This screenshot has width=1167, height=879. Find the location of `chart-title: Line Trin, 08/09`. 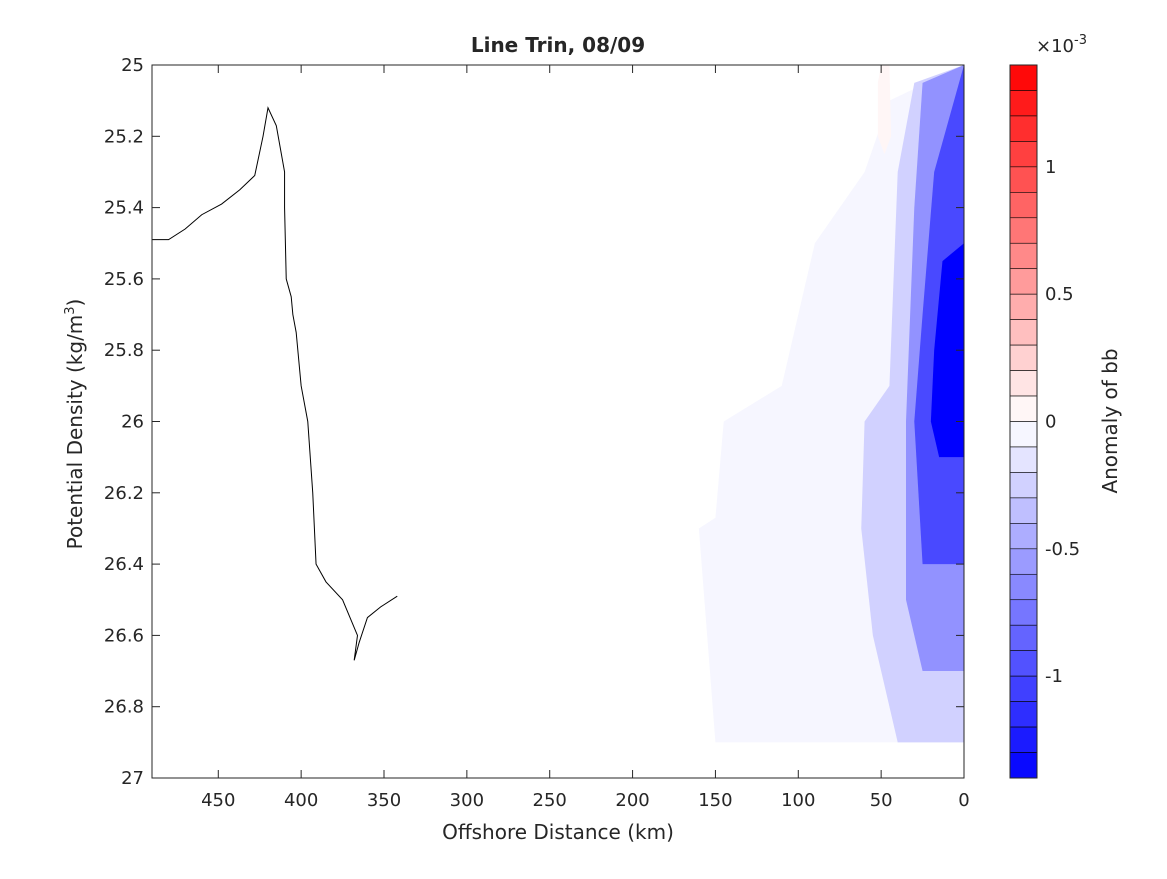

chart-title: Line Trin, 08/09 is located at coordinates (558, 45).